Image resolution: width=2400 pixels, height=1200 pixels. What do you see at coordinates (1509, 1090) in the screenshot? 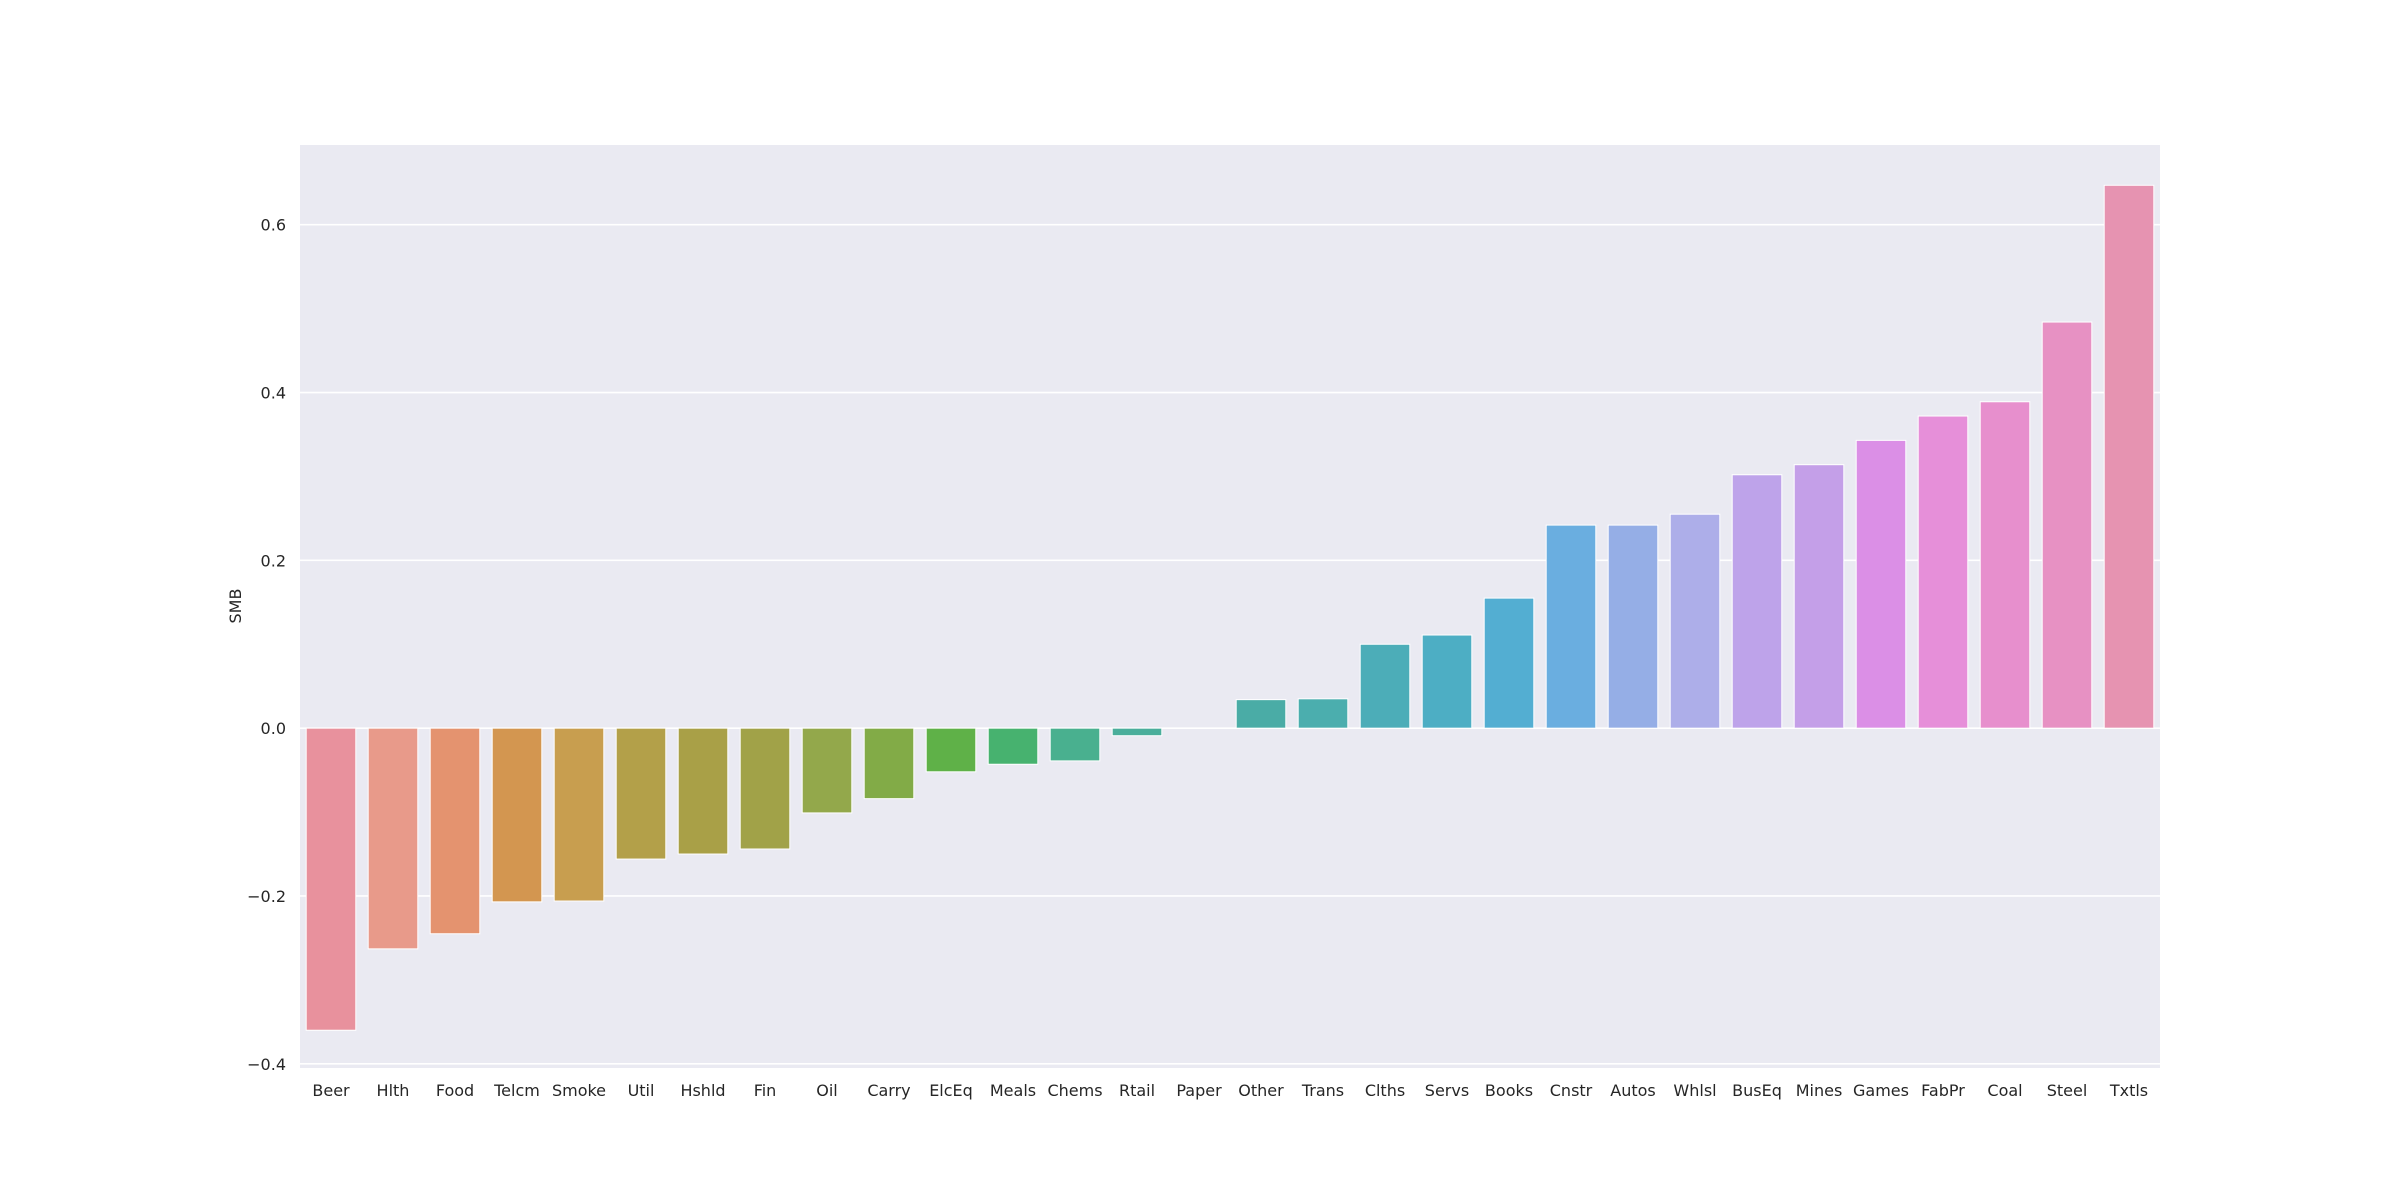
I see `x-tick-label: Books` at bounding box center [1509, 1090].